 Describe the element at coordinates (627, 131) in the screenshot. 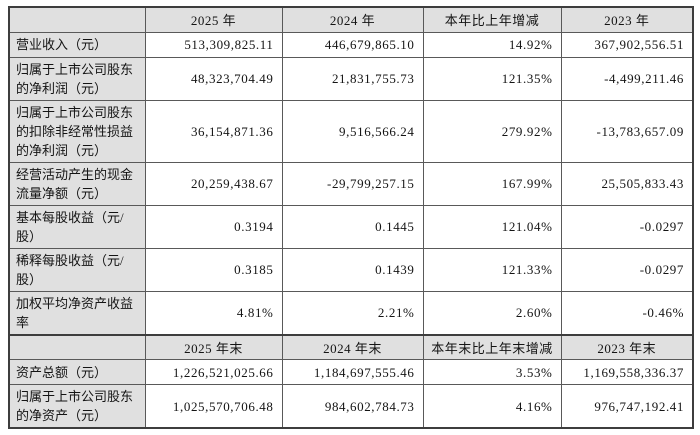

I see `value-2023: -13,783,657.09` at that location.